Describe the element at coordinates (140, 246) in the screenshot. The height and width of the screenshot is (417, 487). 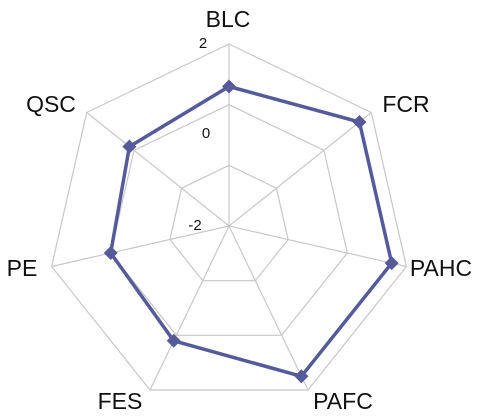
I see `spoke-pe` at that location.